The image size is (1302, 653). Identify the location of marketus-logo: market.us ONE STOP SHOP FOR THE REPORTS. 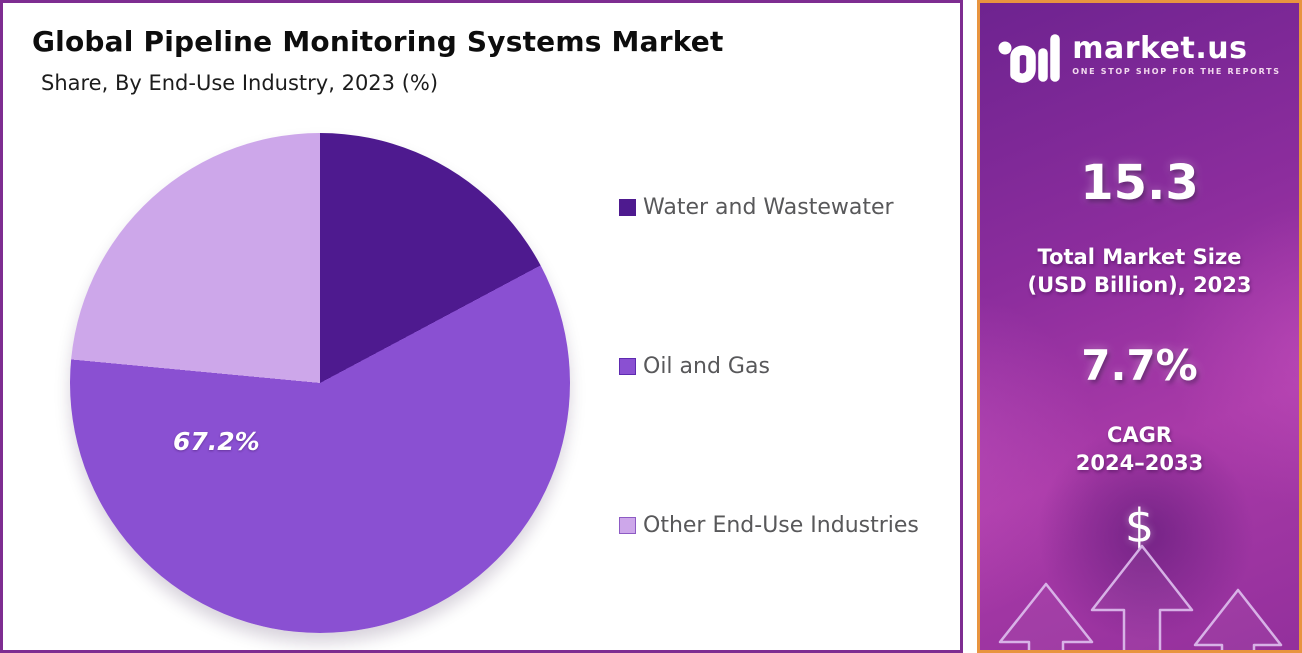
(1139, 55).